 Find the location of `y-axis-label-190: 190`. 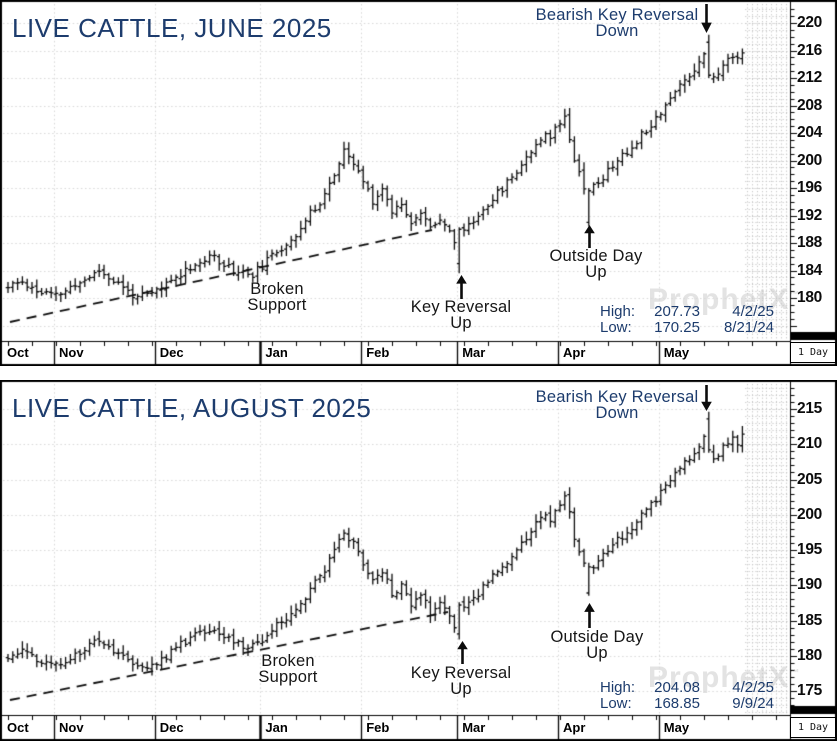

y-axis-label-190: 190 is located at coordinates (809, 585).